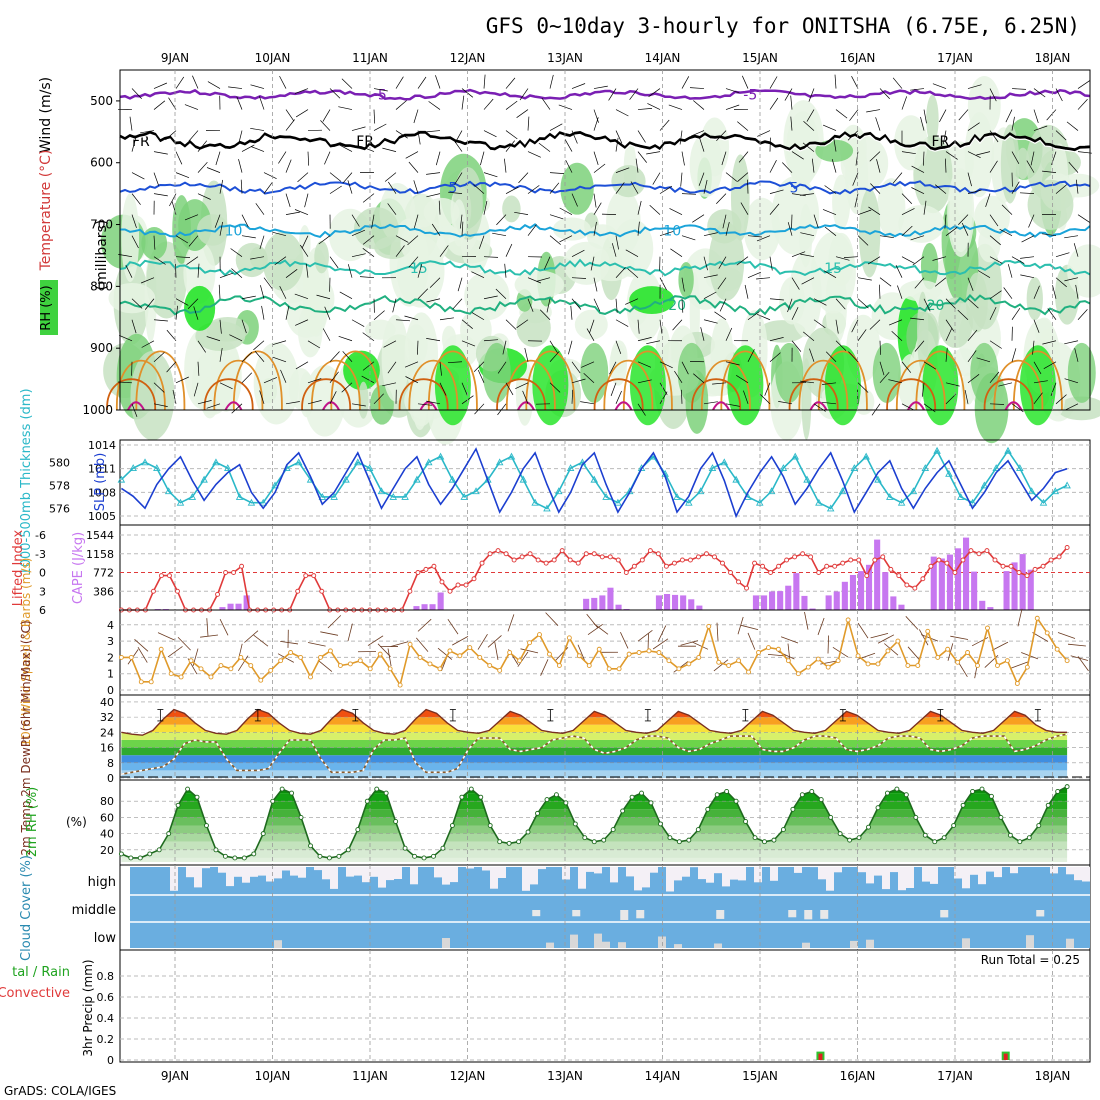 This screenshot has width=1100, height=1100. What do you see at coordinates (106, 997) in the screenshot?
I see `precip-tick-label: 0.6` at bounding box center [106, 997].